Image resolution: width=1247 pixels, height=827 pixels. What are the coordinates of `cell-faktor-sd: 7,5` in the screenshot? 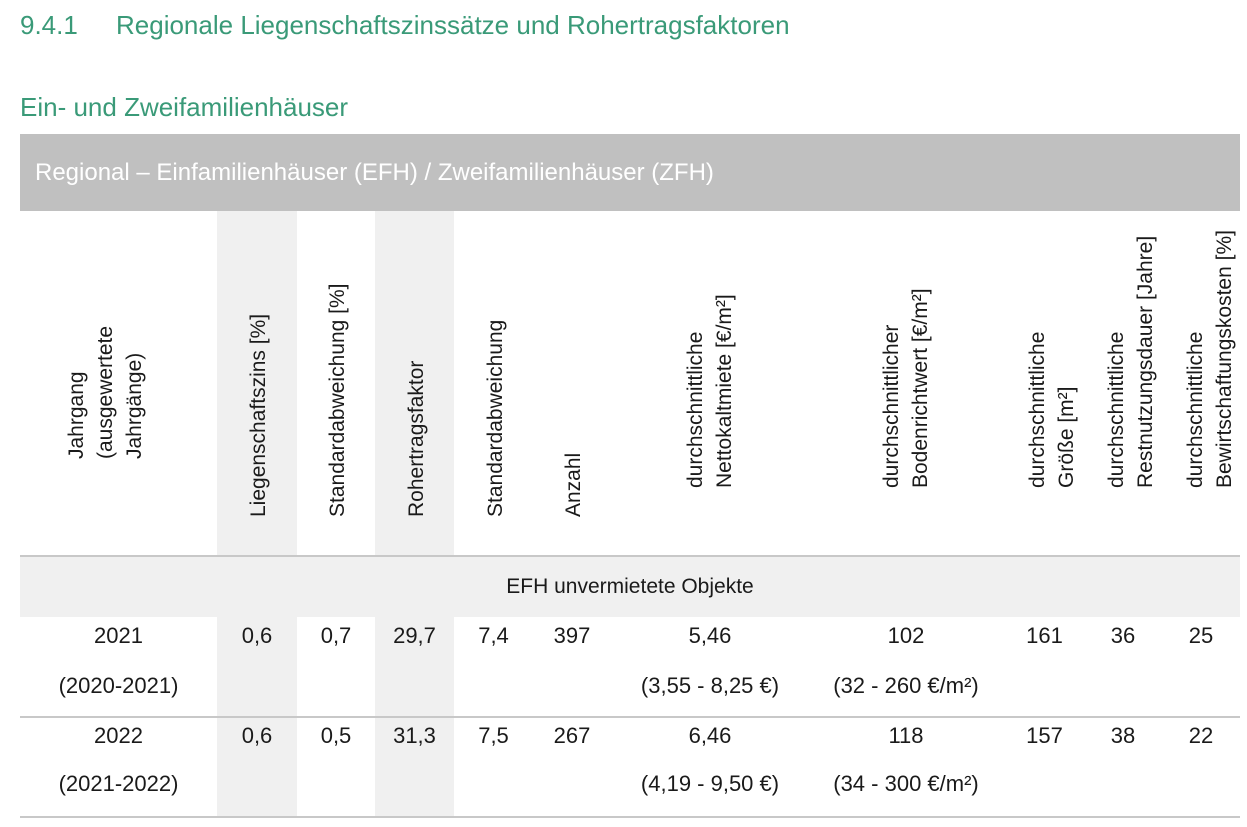 It's located at (493, 735).